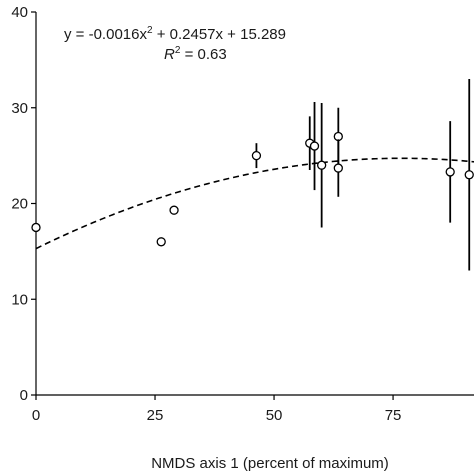 The width and height of the screenshot is (474, 474). I want to click on x-tick-label: 50, so click(274, 415).